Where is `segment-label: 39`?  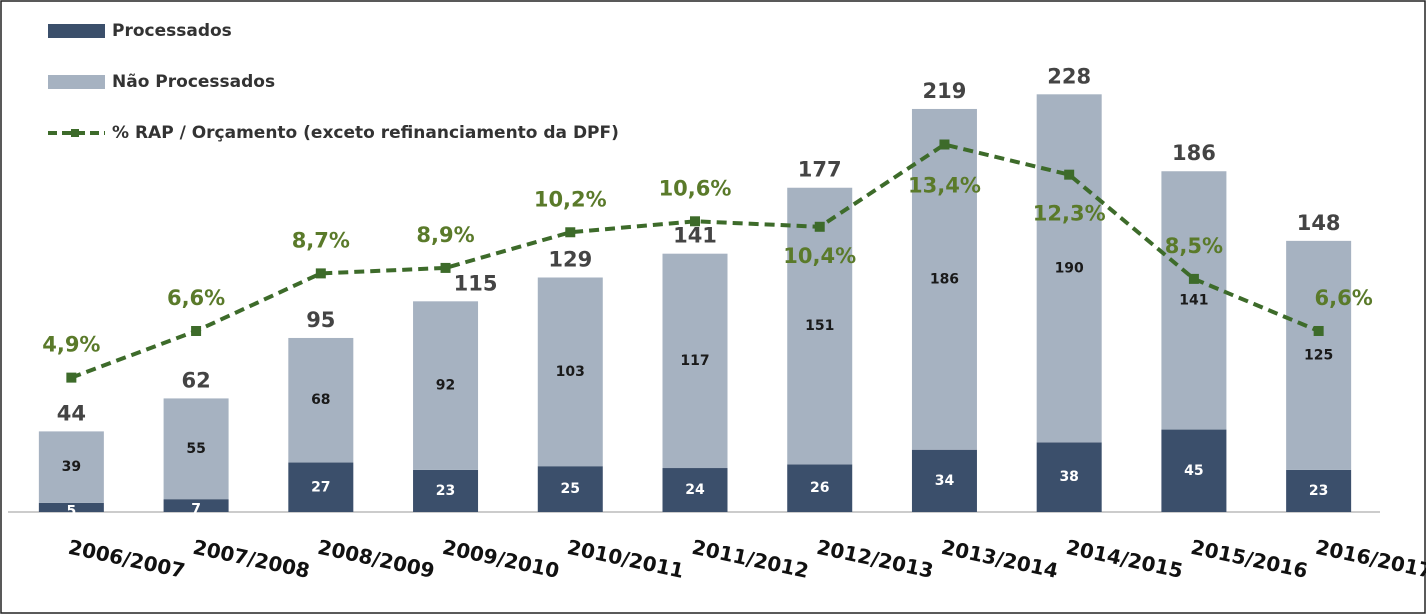
segment-label: 39 is located at coordinates (71, 467).